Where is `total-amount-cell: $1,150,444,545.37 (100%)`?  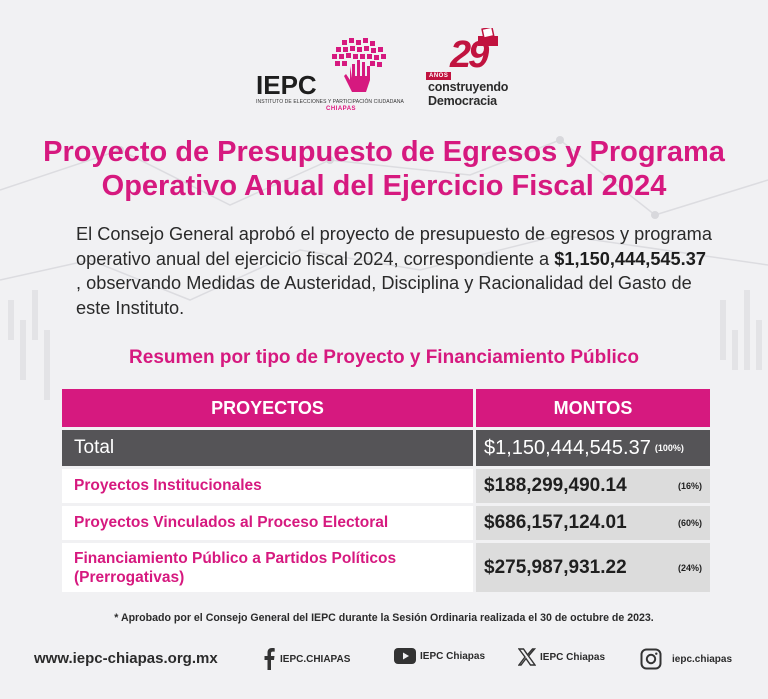
total-amount-cell: $1,150,444,545.37 (100%) is located at coordinates (593, 448).